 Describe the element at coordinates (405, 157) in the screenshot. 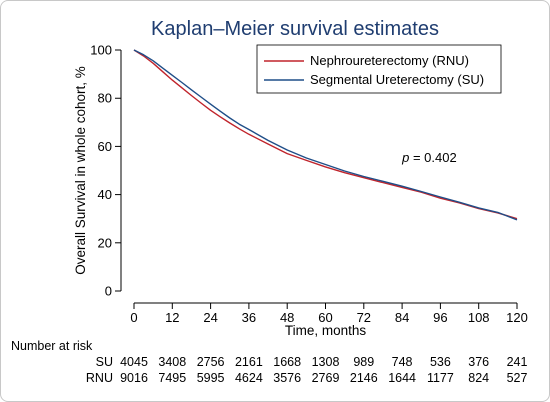

I see `p-value-symbol: p` at that location.